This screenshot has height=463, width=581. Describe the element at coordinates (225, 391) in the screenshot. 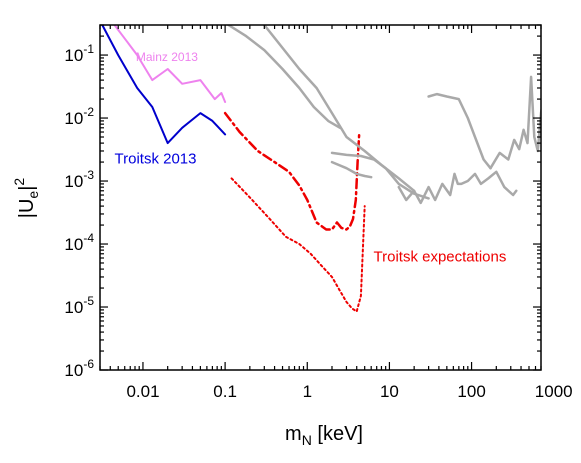

I see `x-tick-label: 0.1` at that location.